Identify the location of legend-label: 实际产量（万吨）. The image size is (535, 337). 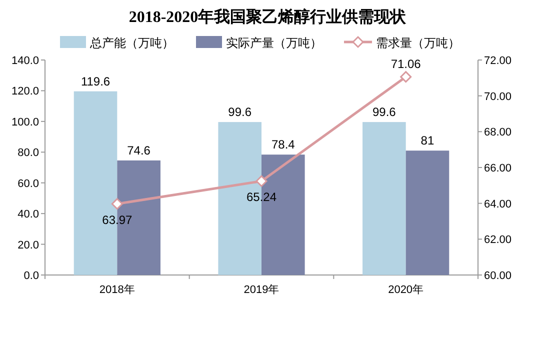
(274, 43).